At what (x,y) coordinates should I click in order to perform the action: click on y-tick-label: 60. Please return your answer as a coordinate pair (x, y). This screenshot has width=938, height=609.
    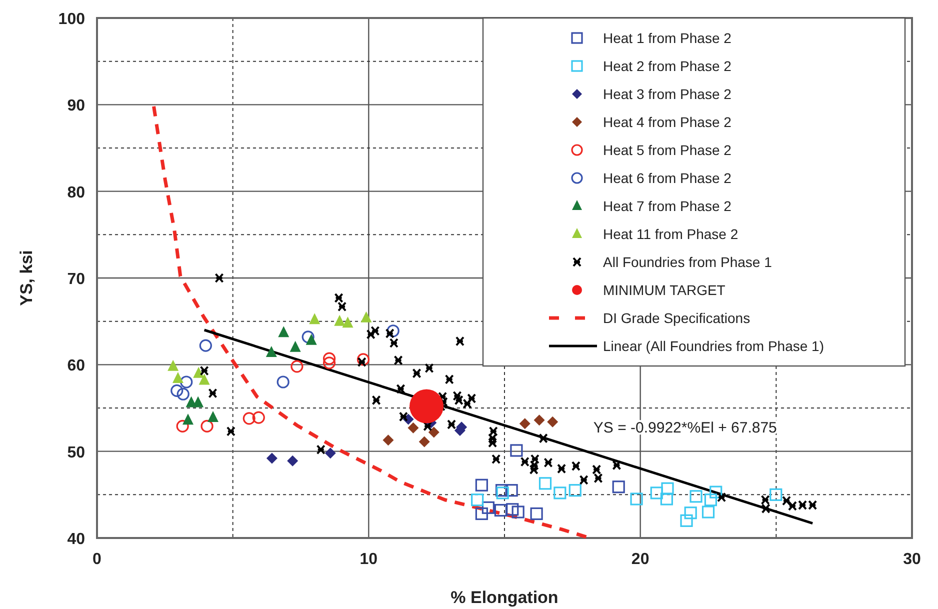
    Looking at the image, I should click on (76, 366).